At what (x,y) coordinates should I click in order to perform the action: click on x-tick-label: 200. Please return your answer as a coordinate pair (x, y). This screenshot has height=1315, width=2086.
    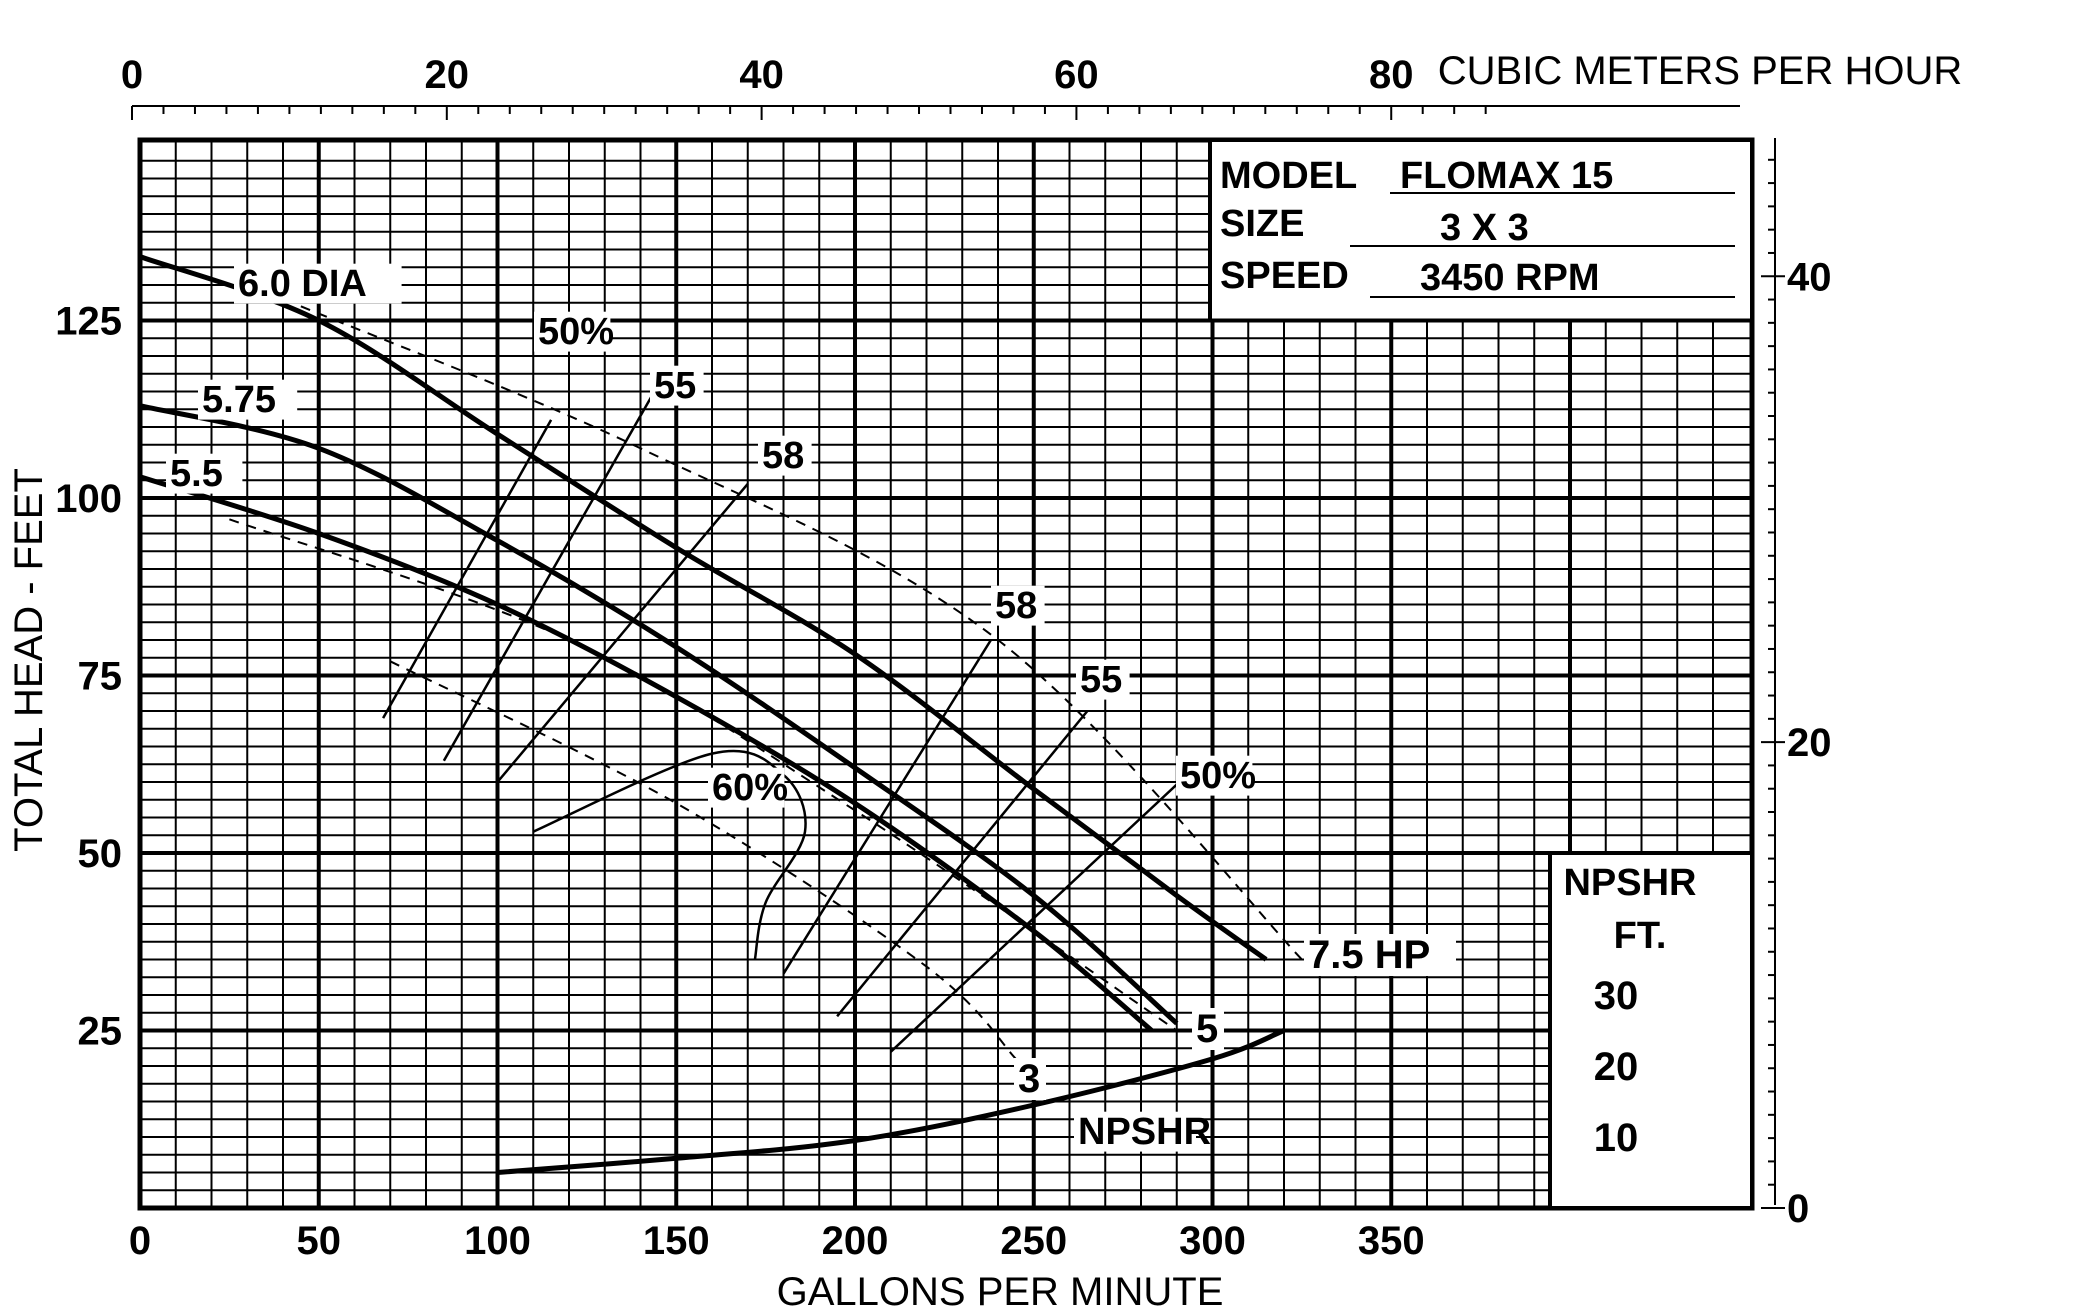
    Looking at the image, I should click on (855, 1241).